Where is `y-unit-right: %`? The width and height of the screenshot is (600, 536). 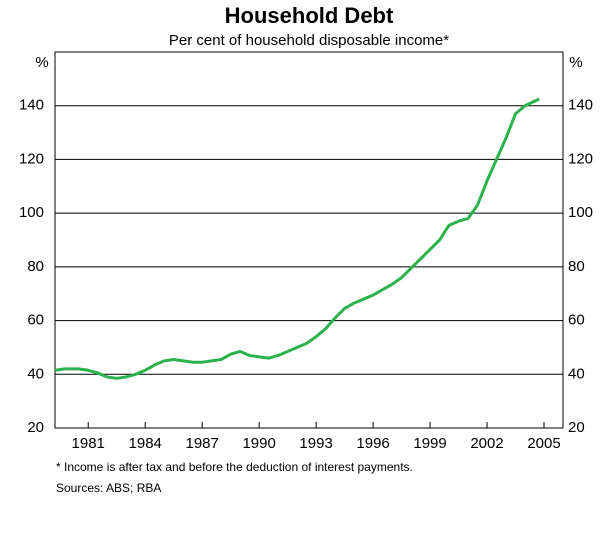 y-unit-right: % is located at coordinates (575, 62).